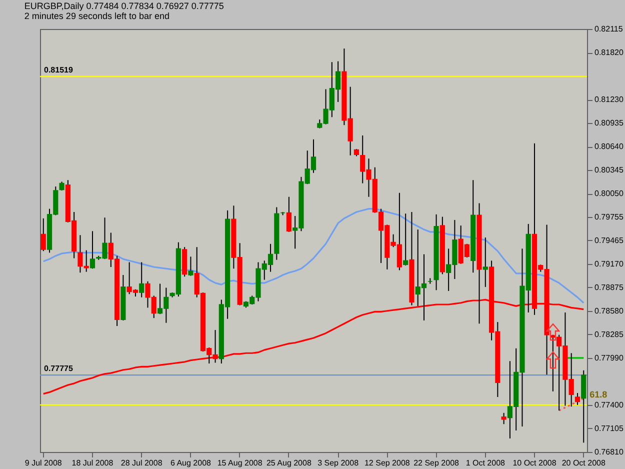 The height and width of the screenshot is (469, 625). I want to click on y-tick-label: 0.82115, so click(609, 29).